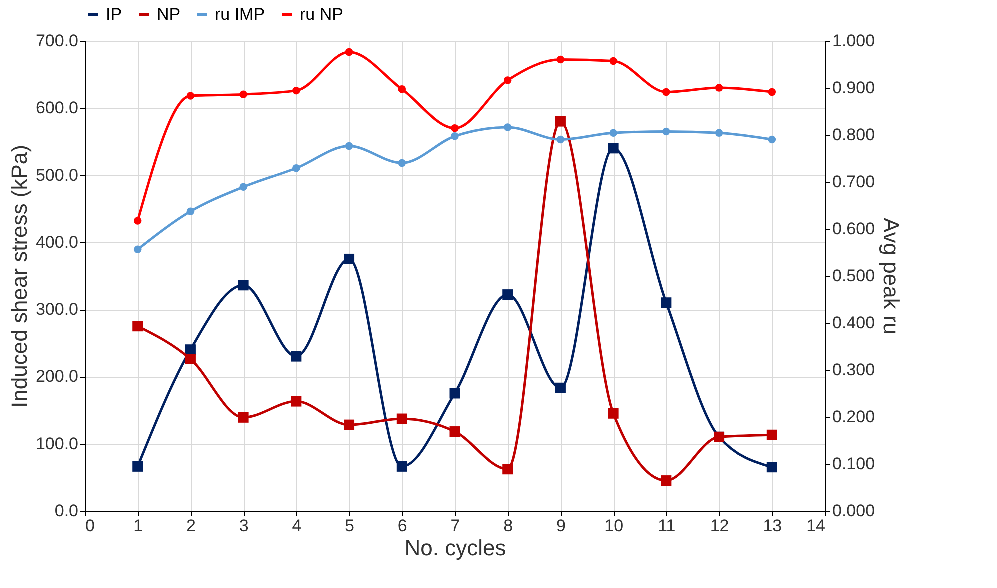  Describe the element at coordinates (66, 511) in the screenshot. I see `y-tick-label: 0.0` at that location.